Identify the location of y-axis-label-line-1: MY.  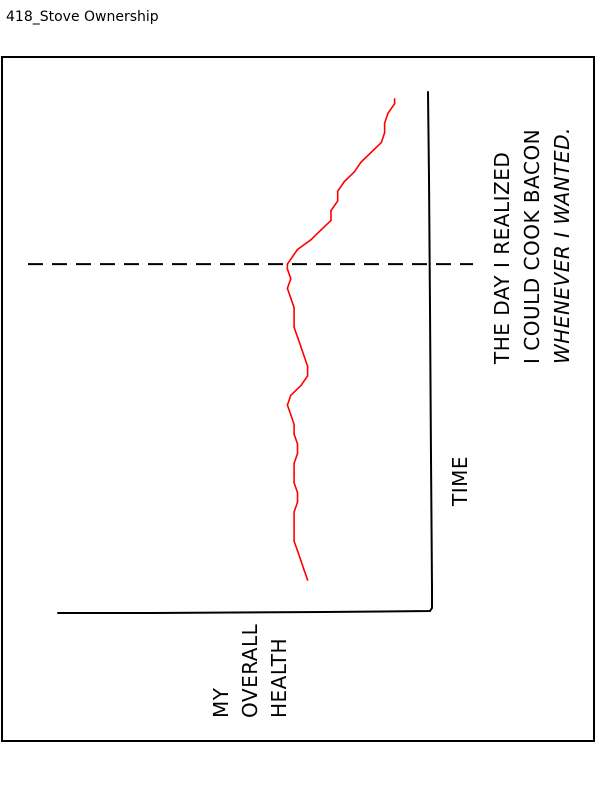
(221, 702).